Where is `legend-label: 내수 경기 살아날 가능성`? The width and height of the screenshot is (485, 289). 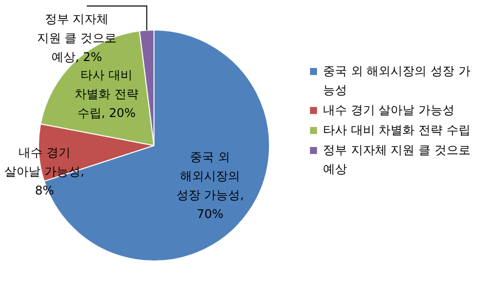
legend-label: 내수 경기 살아날 가능성 is located at coordinates (388, 110).